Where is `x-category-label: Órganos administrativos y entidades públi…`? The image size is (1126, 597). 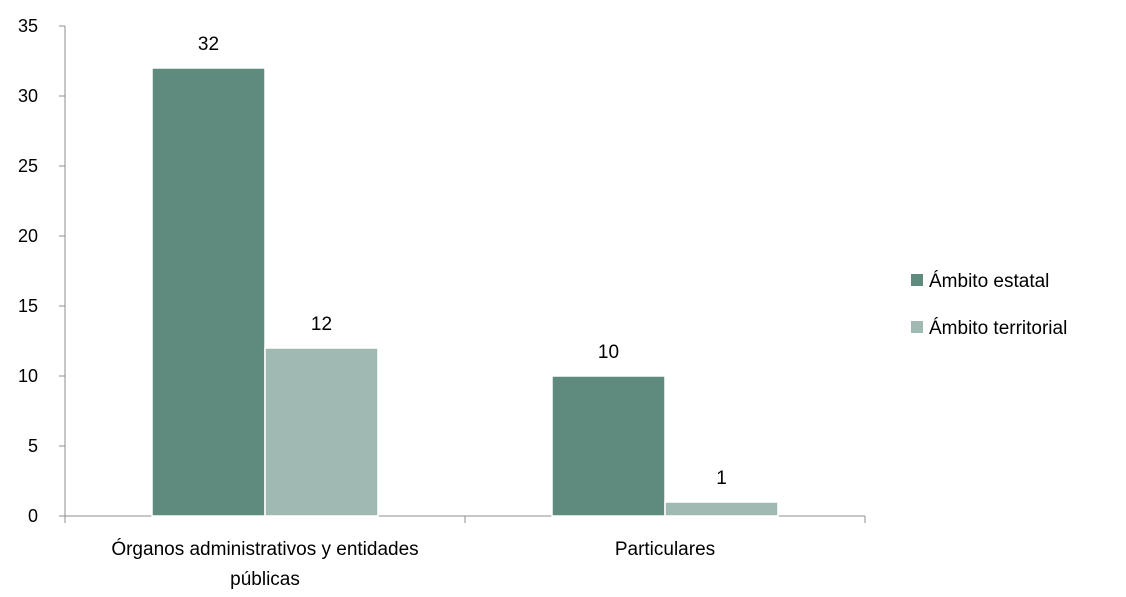
x-category-label: Órganos administrativos y entidades públi… is located at coordinates (264, 564).